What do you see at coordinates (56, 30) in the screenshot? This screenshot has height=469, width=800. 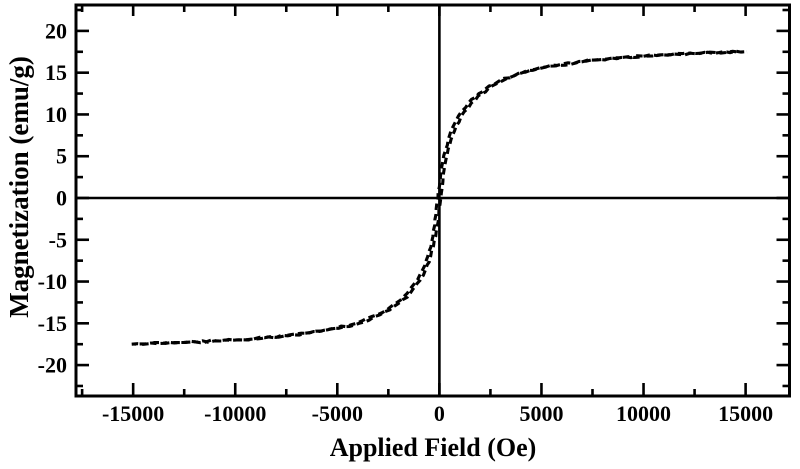 I see `y-tick-label: 20` at bounding box center [56, 30].